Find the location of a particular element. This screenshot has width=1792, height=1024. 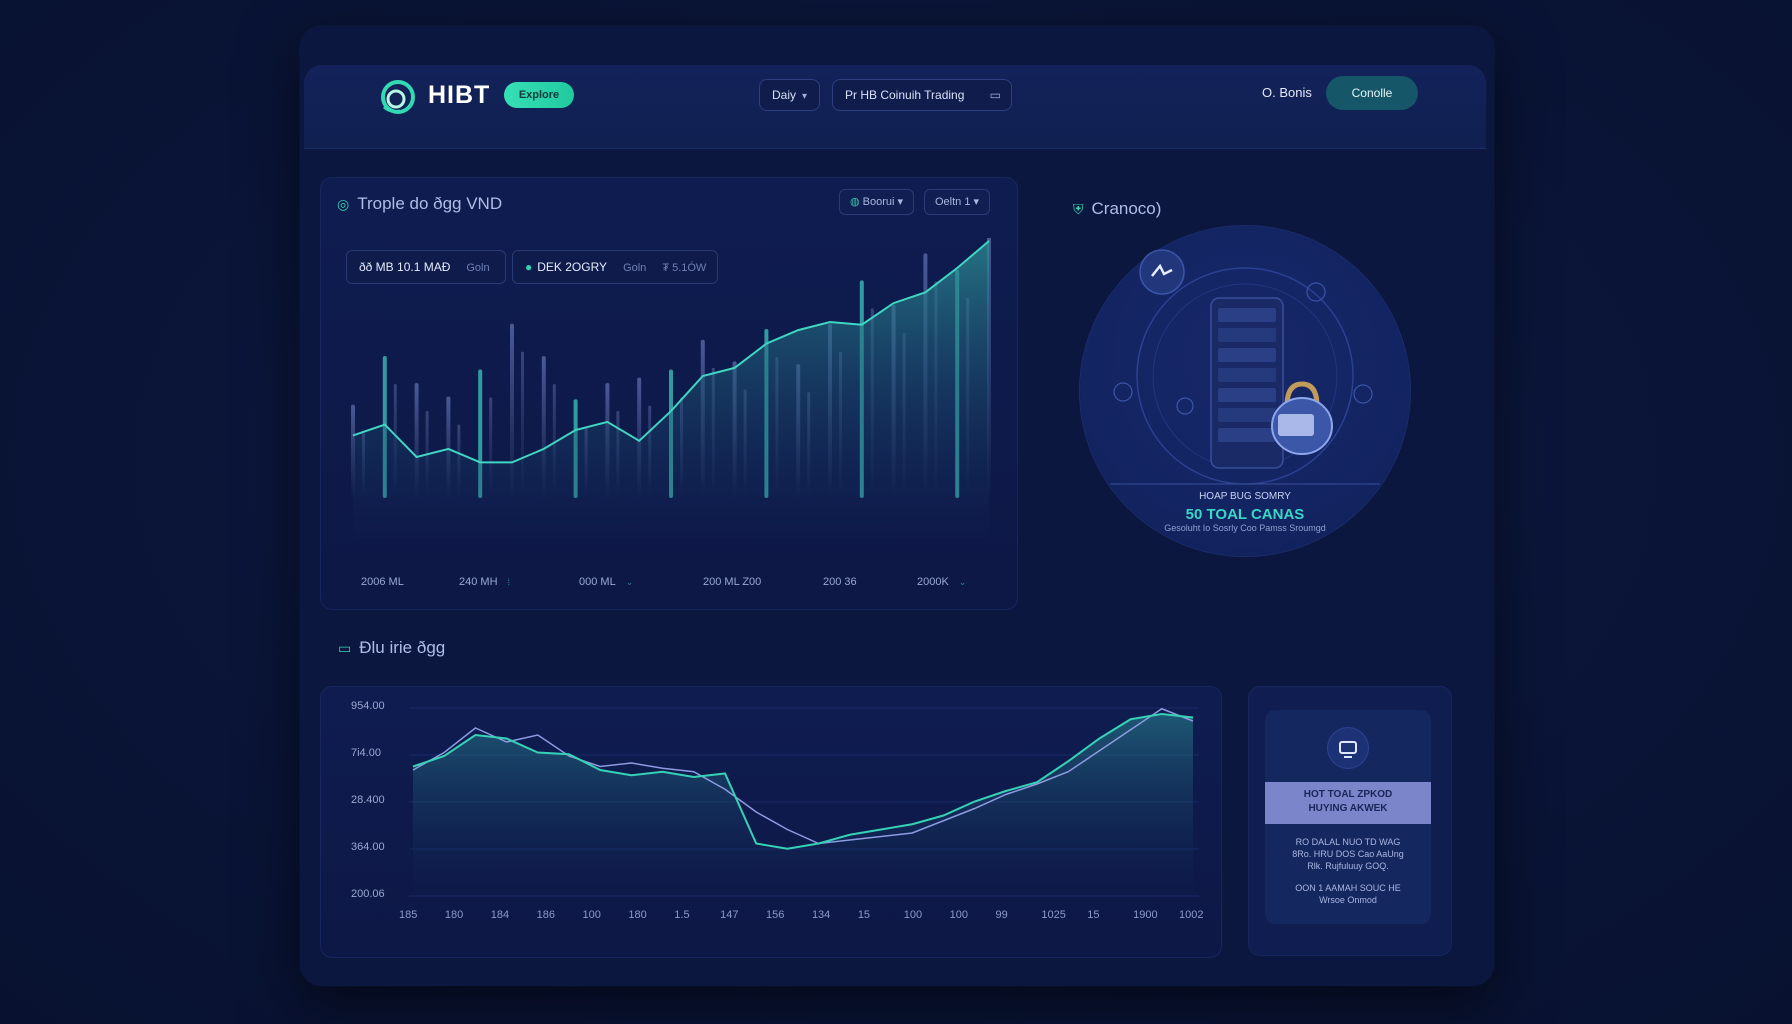

security-title-text: Cranoco) is located at coordinates (1126, 208).